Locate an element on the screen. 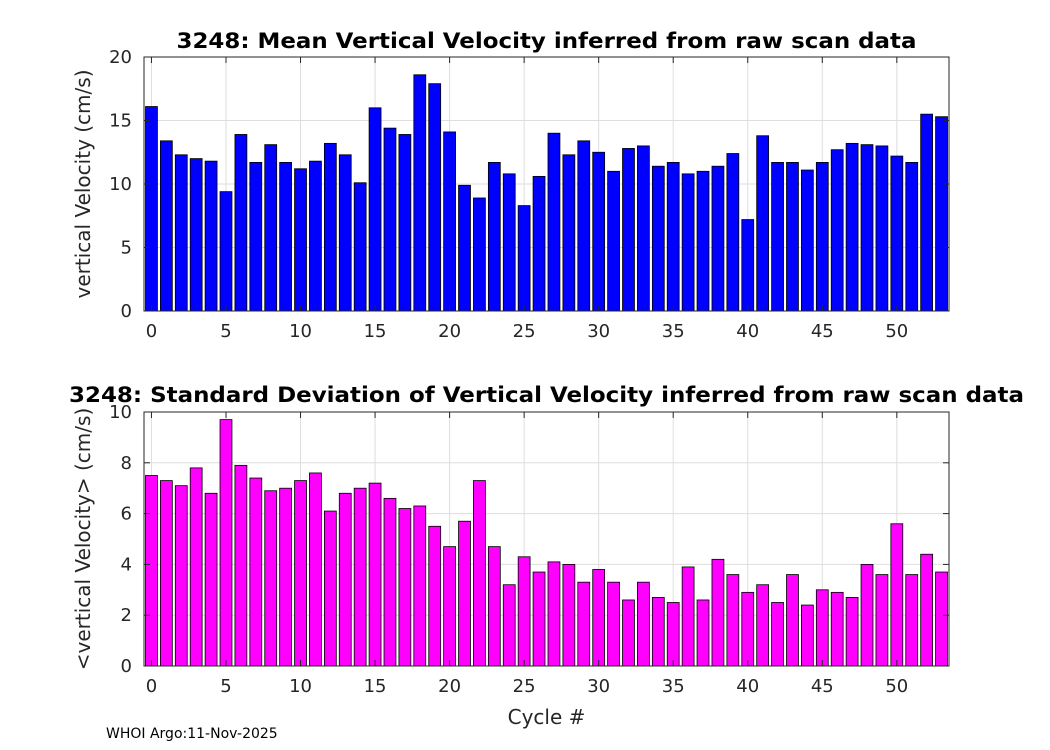  mean-velocity-x-tick-label: 40 is located at coordinates (747, 331).